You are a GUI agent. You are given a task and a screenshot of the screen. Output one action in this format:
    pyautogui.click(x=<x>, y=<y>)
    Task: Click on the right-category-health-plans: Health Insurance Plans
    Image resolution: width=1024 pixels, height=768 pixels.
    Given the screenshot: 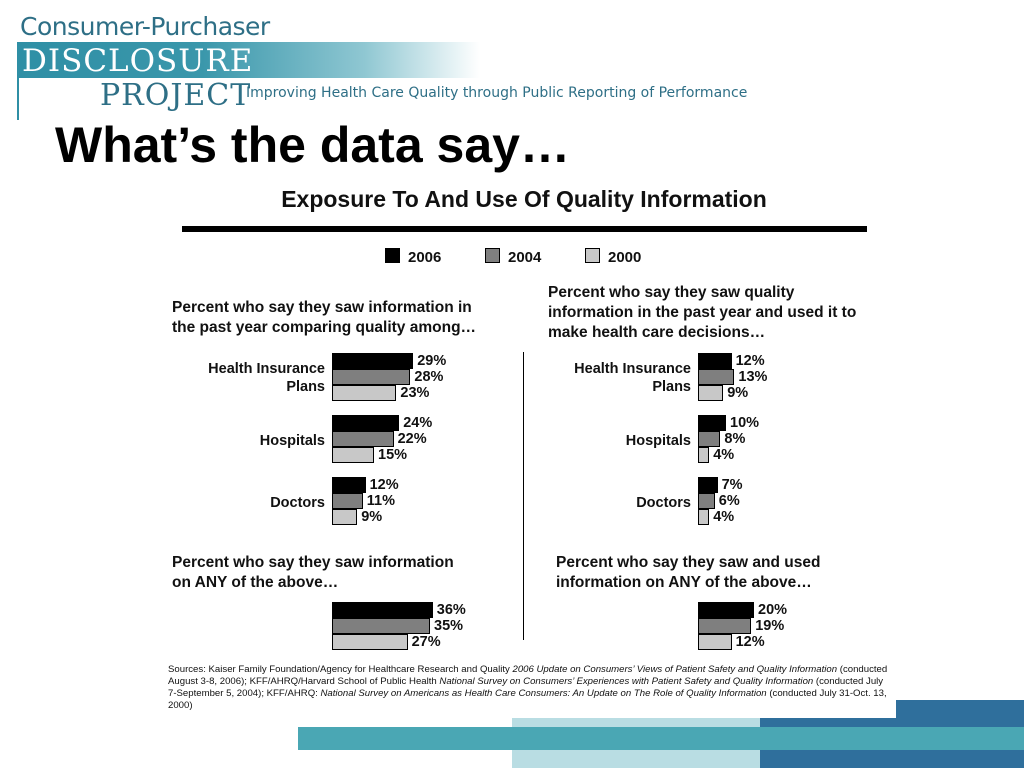 What is the action you would take?
    pyautogui.click(x=615, y=378)
    